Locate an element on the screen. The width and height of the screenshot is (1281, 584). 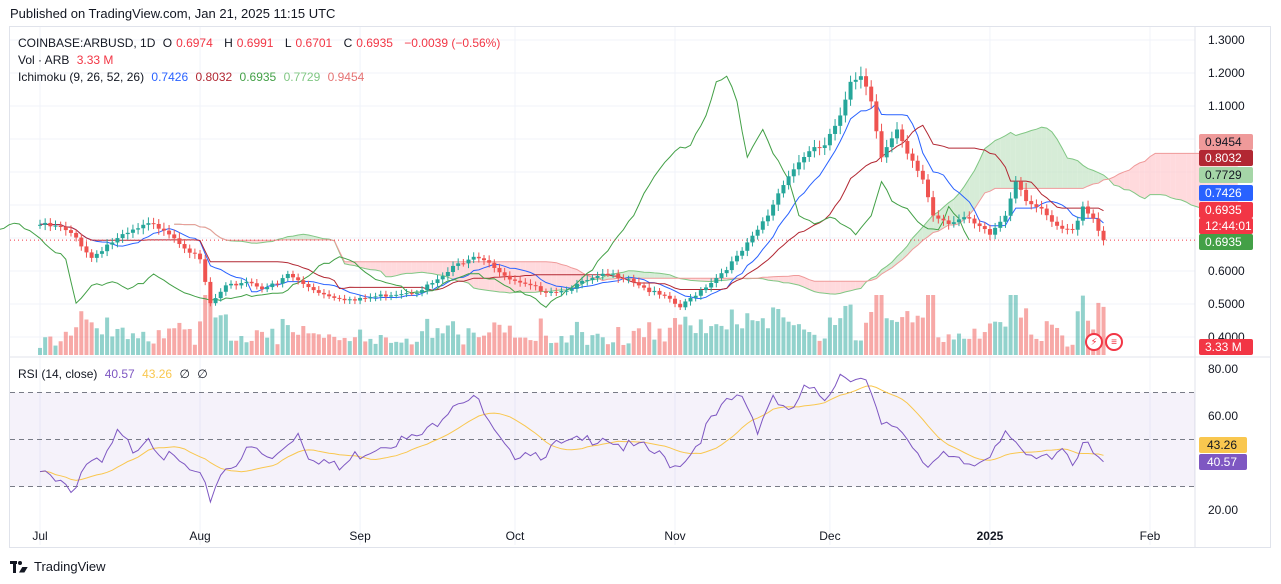
rsi-icon-2: ∅ is located at coordinates (202, 374).